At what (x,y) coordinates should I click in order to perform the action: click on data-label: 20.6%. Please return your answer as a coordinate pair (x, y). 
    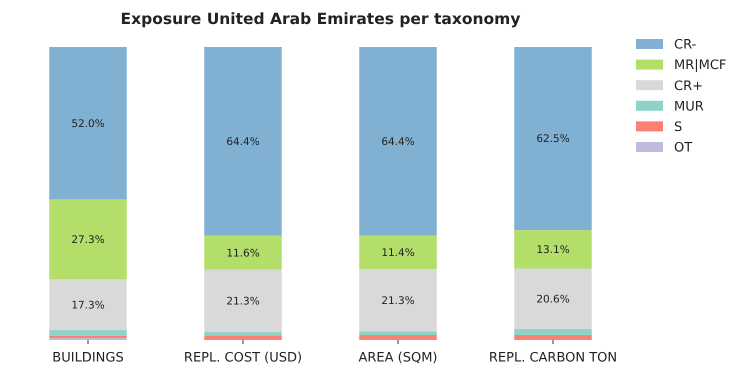
    Looking at the image, I should click on (553, 299).